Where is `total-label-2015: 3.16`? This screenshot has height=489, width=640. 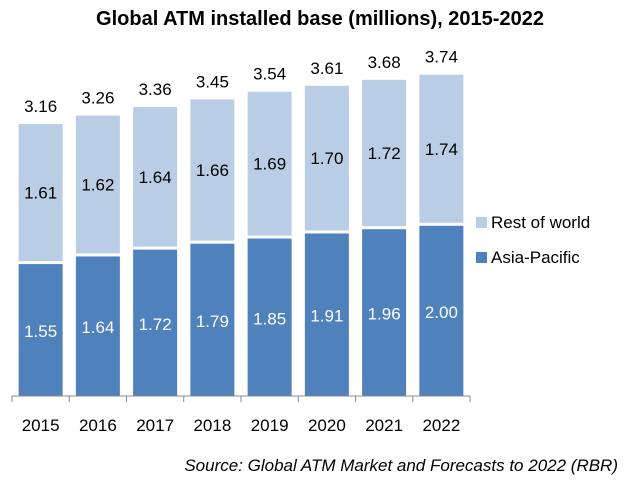
total-label-2015: 3.16 is located at coordinates (40, 106).